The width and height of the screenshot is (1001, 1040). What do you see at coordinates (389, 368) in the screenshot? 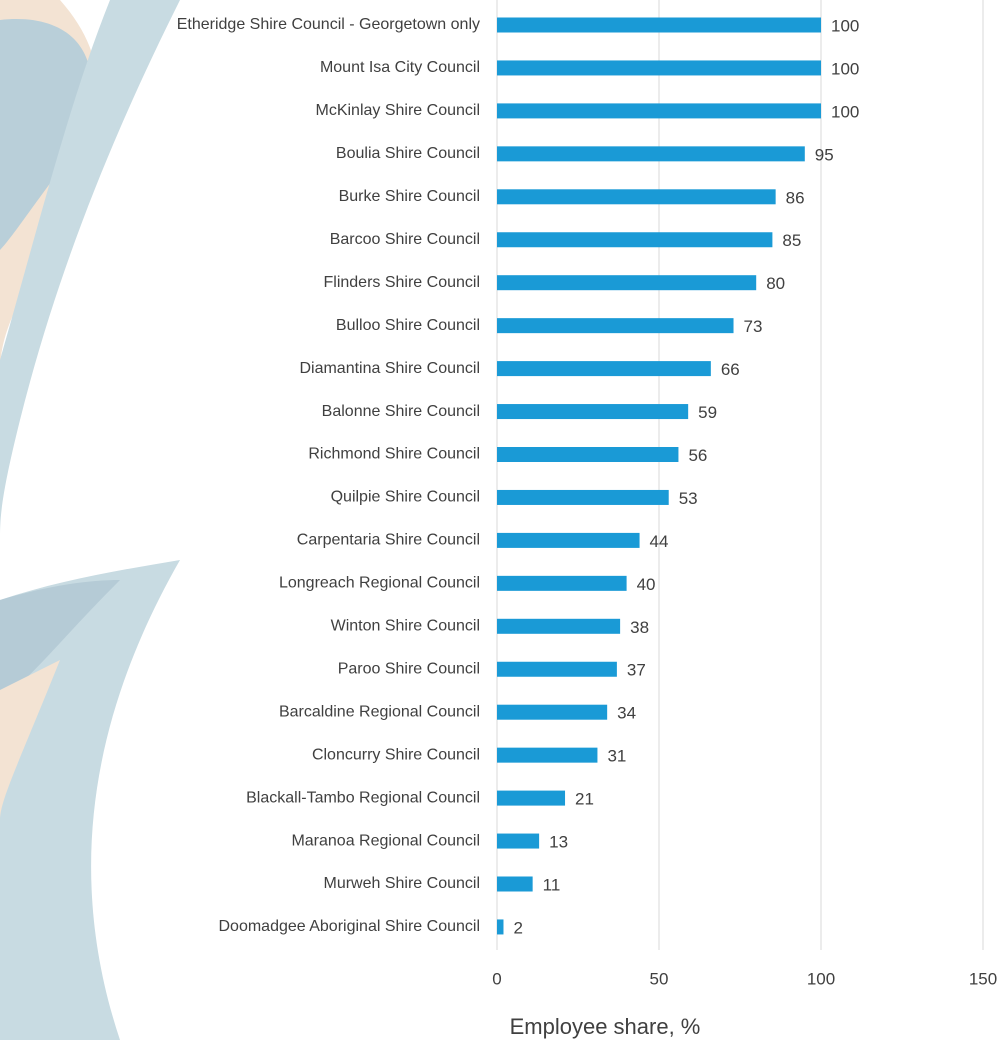
I see `category-label: Diamantina Shire Council` at bounding box center [389, 368].